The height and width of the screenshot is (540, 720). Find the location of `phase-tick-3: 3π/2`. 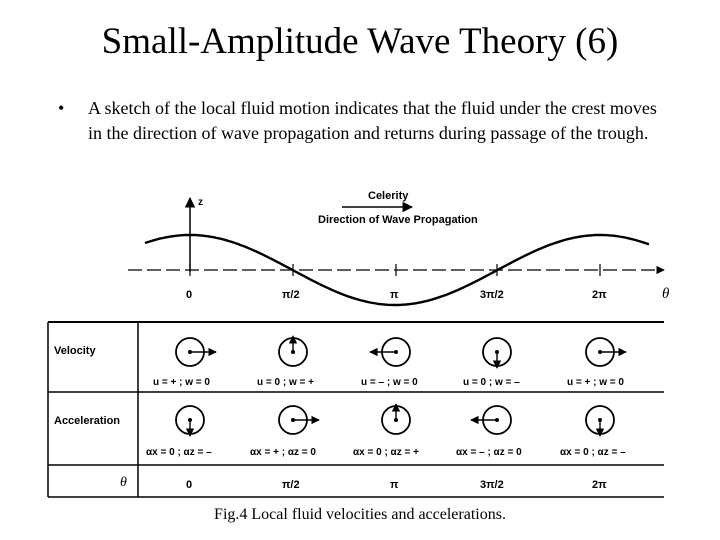

phase-tick-3: 3π/2 is located at coordinates (492, 295).